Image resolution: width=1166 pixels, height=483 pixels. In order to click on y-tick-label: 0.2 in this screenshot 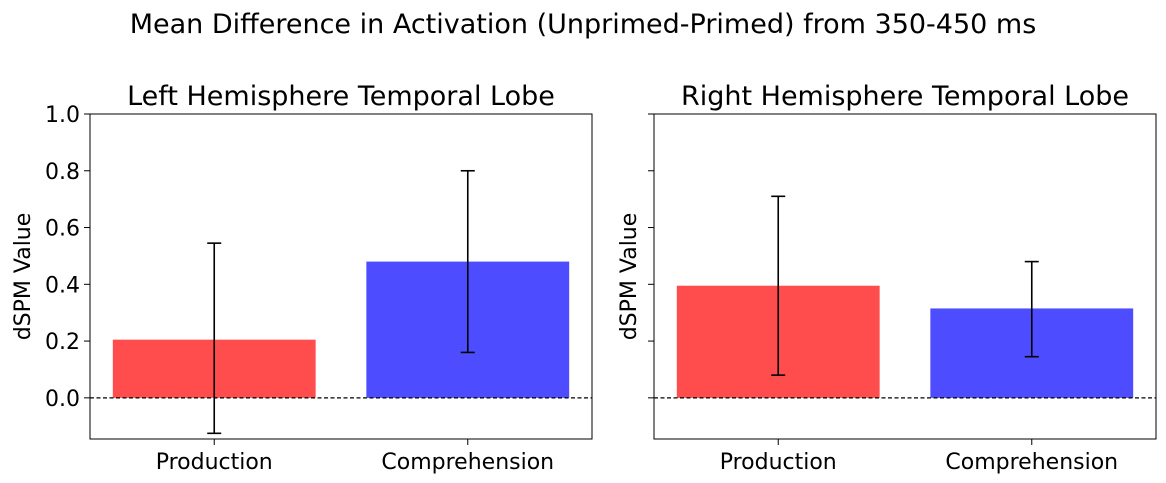, I will do `click(62, 342)`.